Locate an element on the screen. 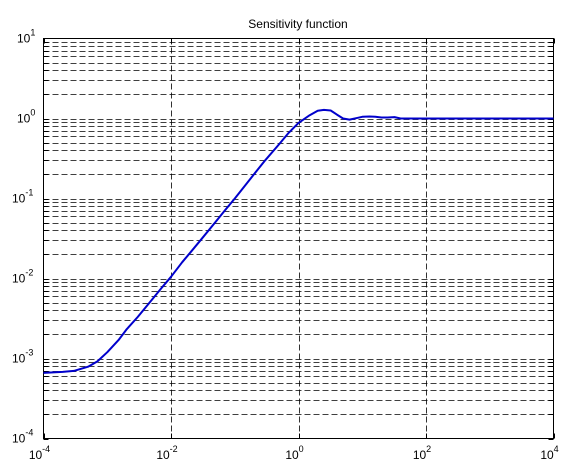  y-tick-labels: 10⁻⁴ 10⁻³ 10⁻² 10⁻¹ 10⁰ 10¹ is located at coordinates (23, 237).